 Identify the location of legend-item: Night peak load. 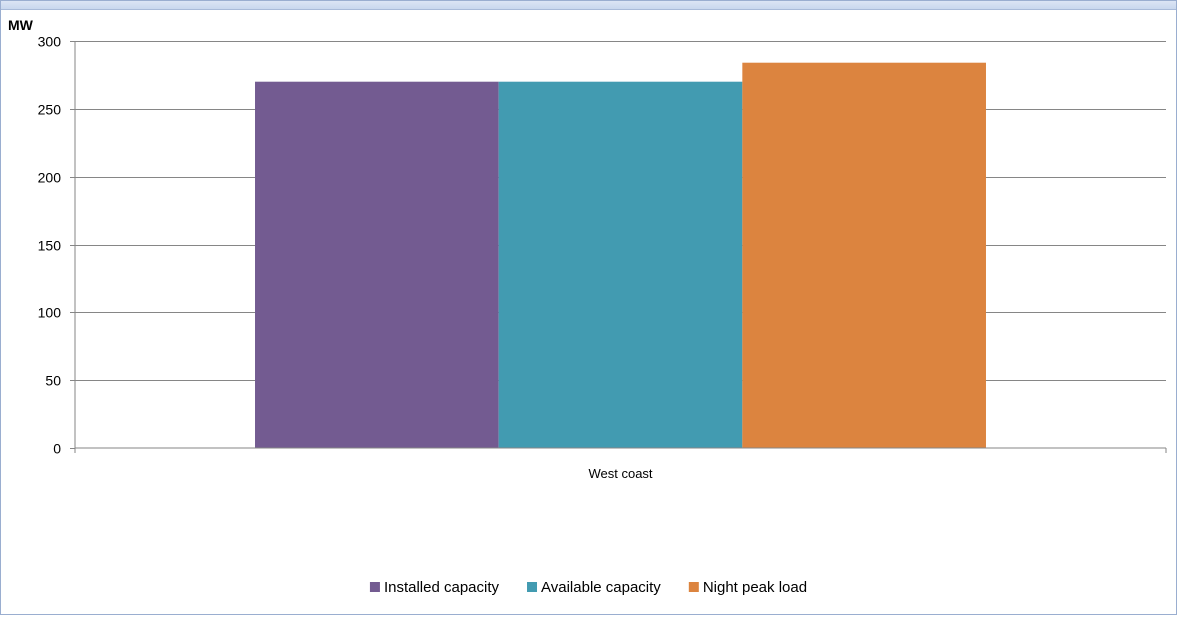
(747, 587).